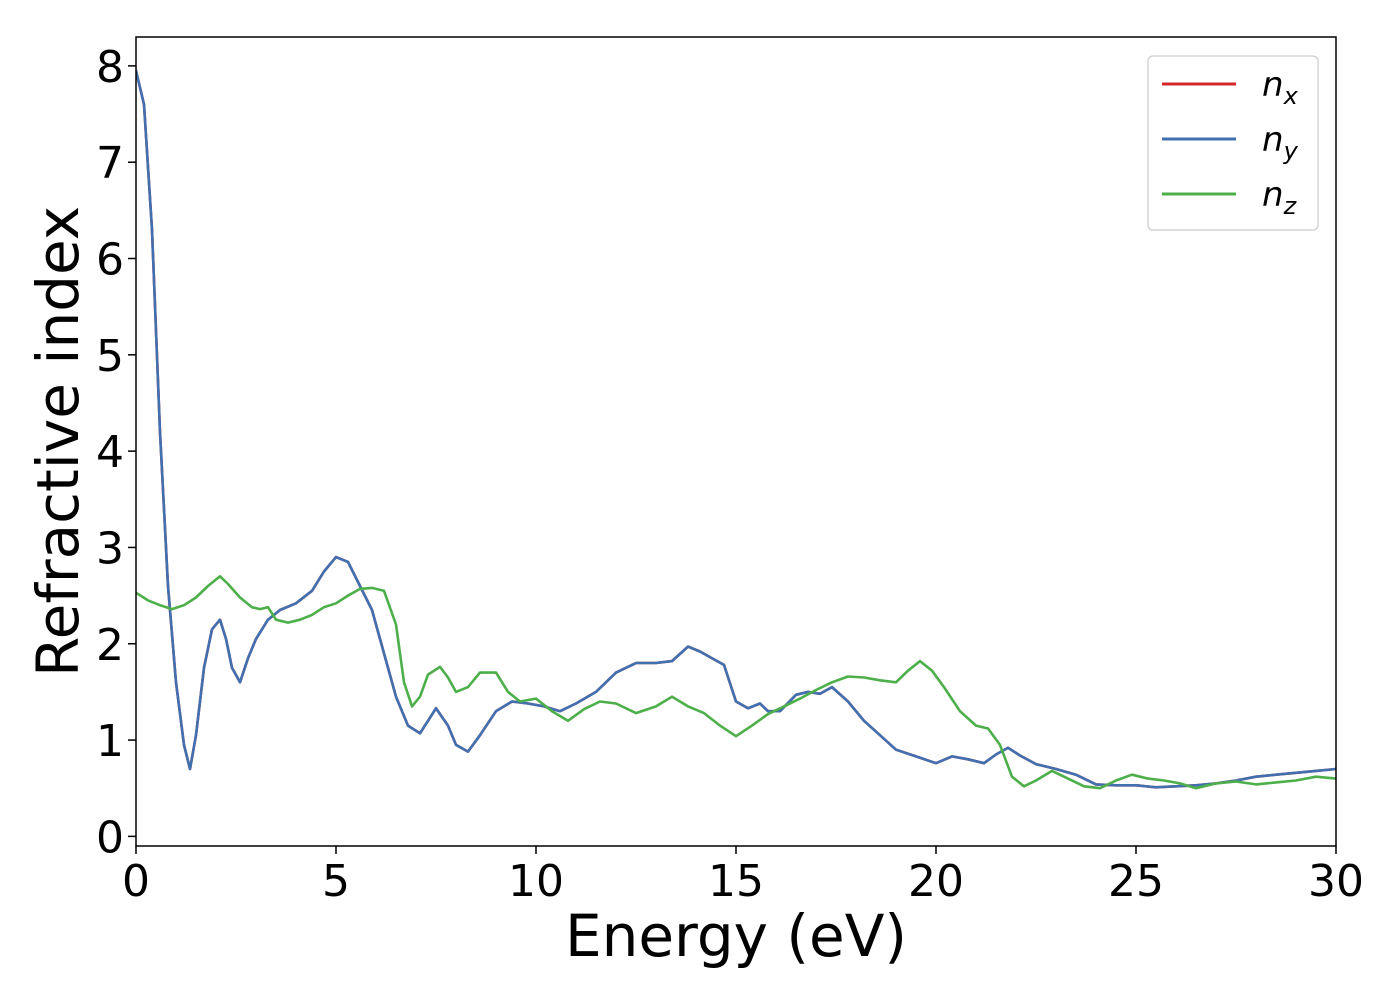 This screenshot has width=1400, height=1000. I want to click on y-tick-label: 8, so click(110, 67).